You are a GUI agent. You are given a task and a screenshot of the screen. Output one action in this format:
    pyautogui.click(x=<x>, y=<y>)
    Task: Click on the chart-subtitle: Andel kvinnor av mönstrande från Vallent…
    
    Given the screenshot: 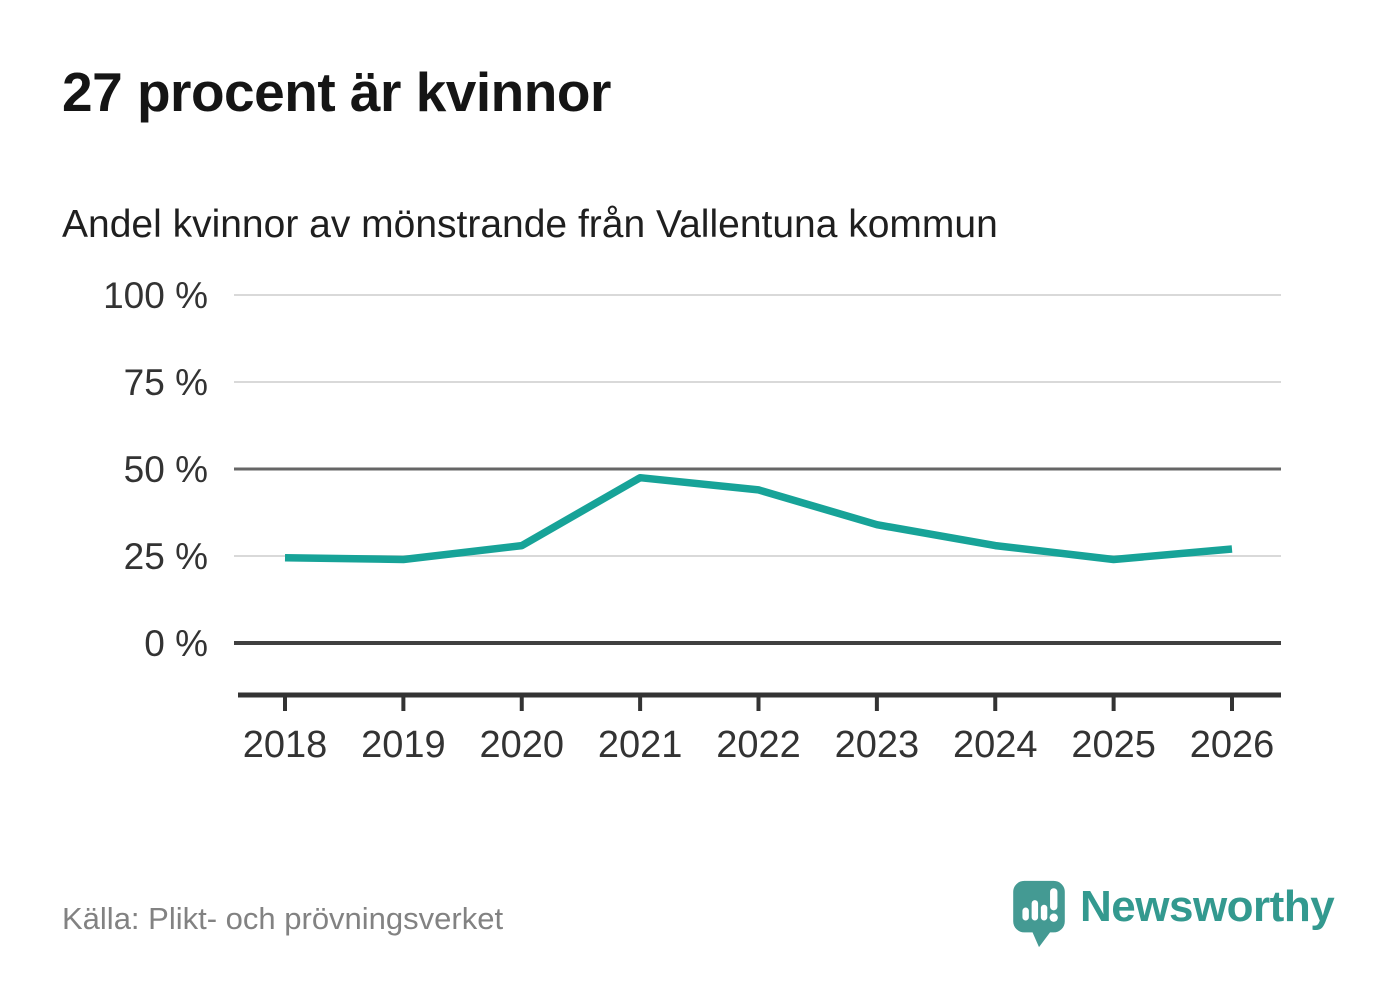 What is the action you would take?
    pyautogui.click(x=530, y=224)
    